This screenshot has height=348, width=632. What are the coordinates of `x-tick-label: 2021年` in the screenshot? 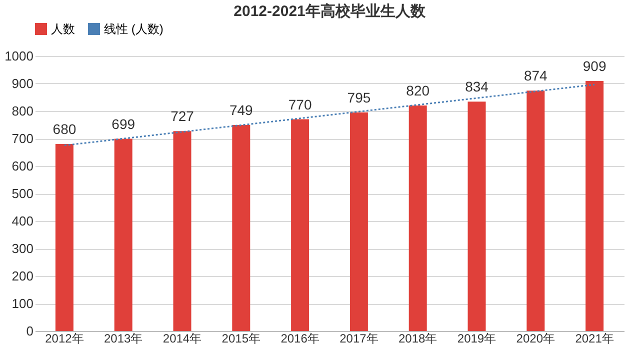 It's located at (594, 339).